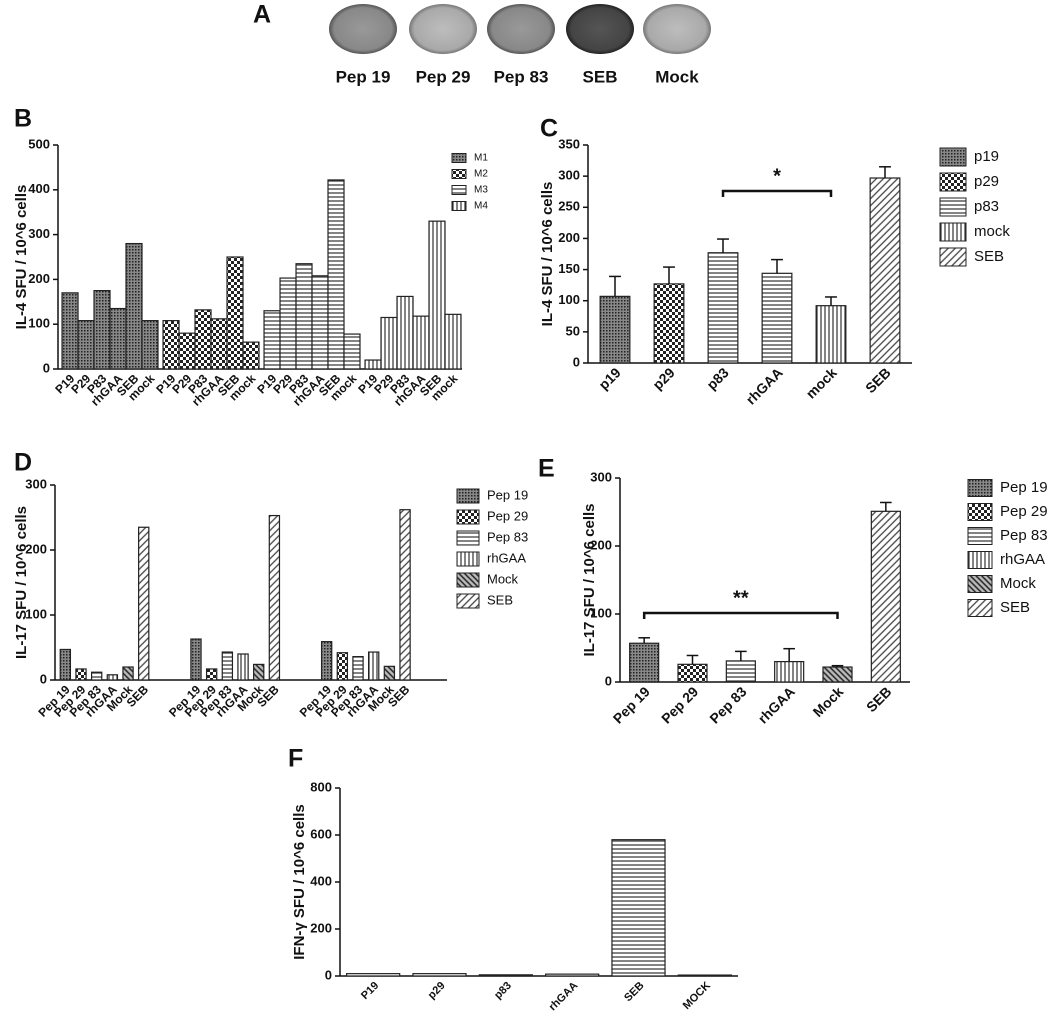 The height and width of the screenshot is (1021, 1050). What do you see at coordinates (363, 76) in the screenshot?
I see `well-label: Pep 19` at bounding box center [363, 76].